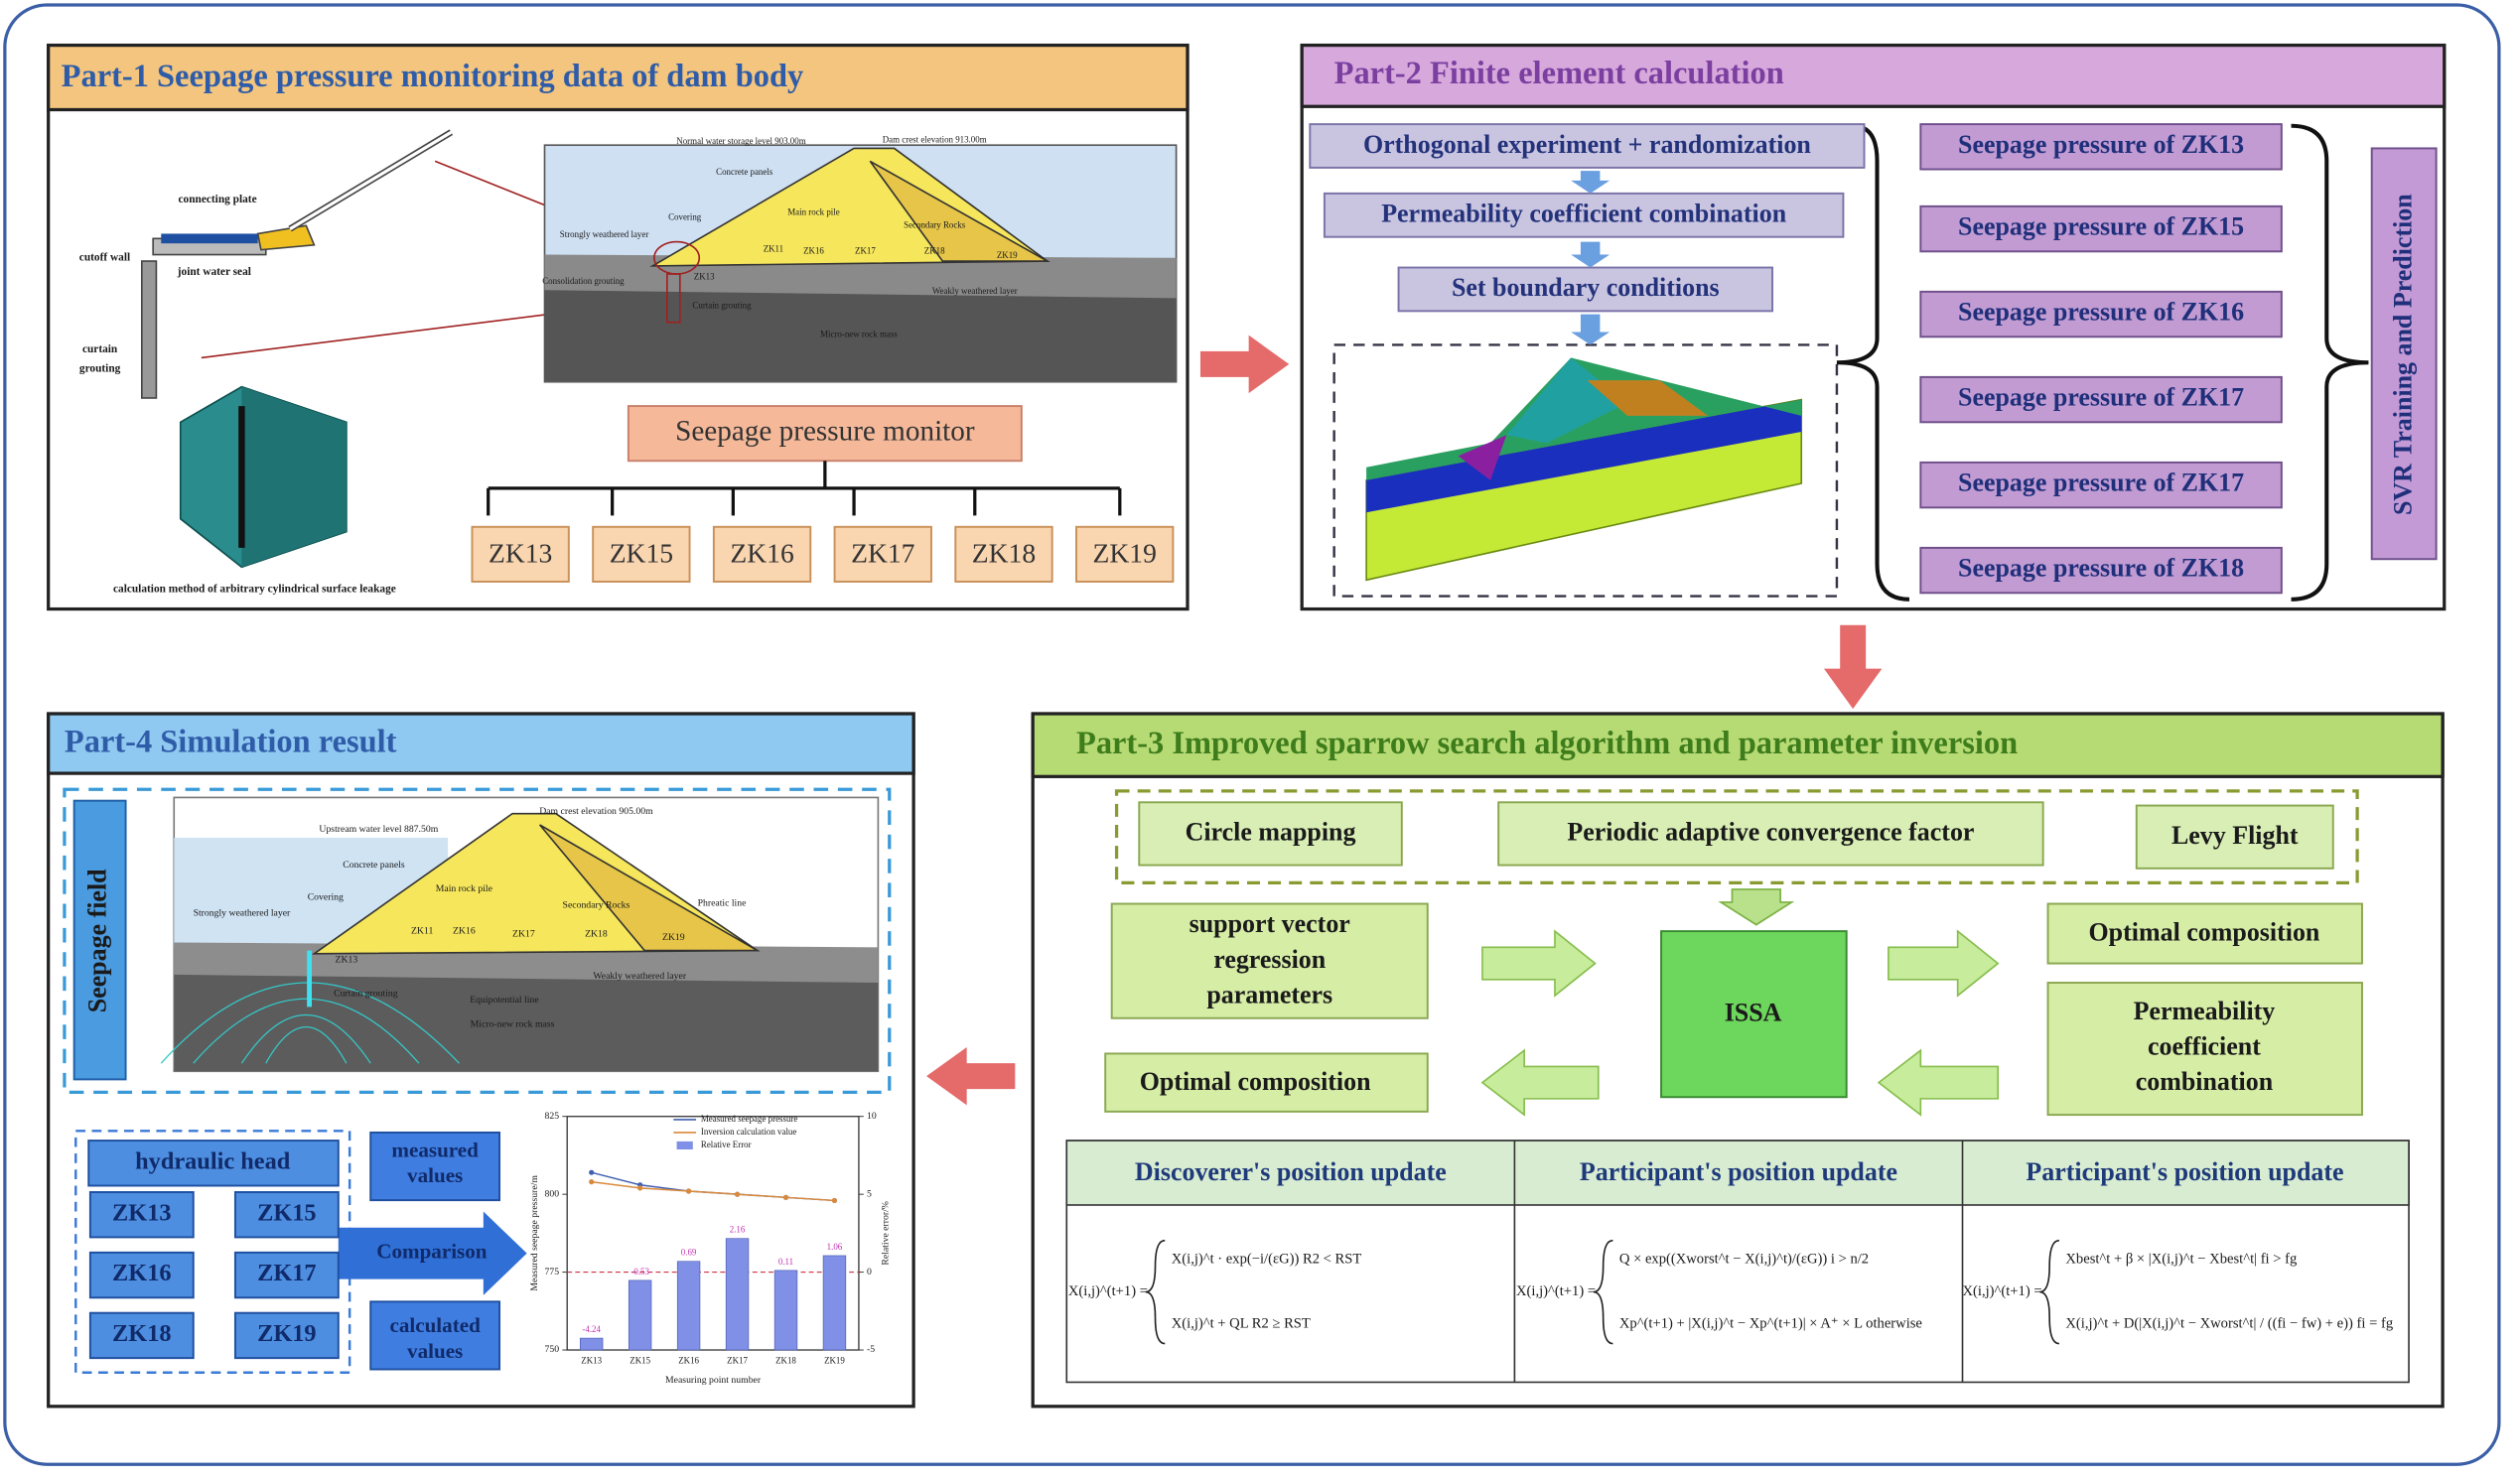 This screenshot has height=1479, width=2520. What do you see at coordinates (1267, 1259) in the screenshot?
I see `formula: X(i,j)^t · exp(−i/(εG)) R2 < RST` at bounding box center [1267, 1259].